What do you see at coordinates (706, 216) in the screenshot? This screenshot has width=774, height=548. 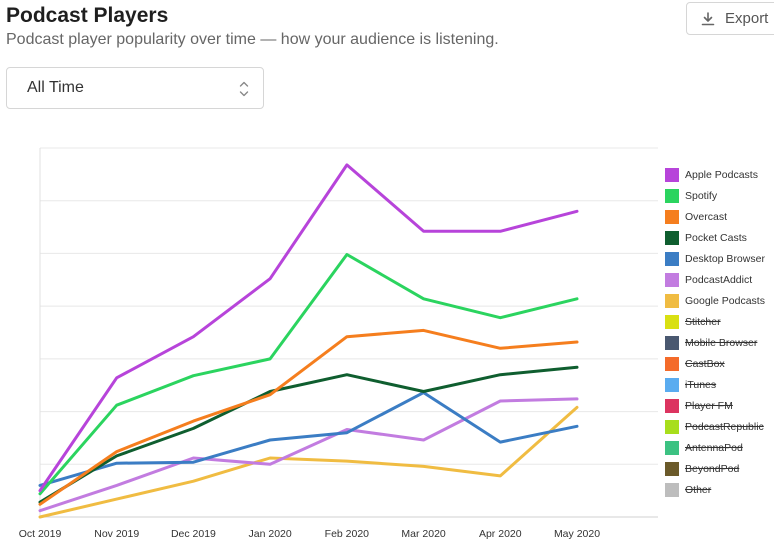 I see `legend-label: Overcast` at bounding box center [706, 216].